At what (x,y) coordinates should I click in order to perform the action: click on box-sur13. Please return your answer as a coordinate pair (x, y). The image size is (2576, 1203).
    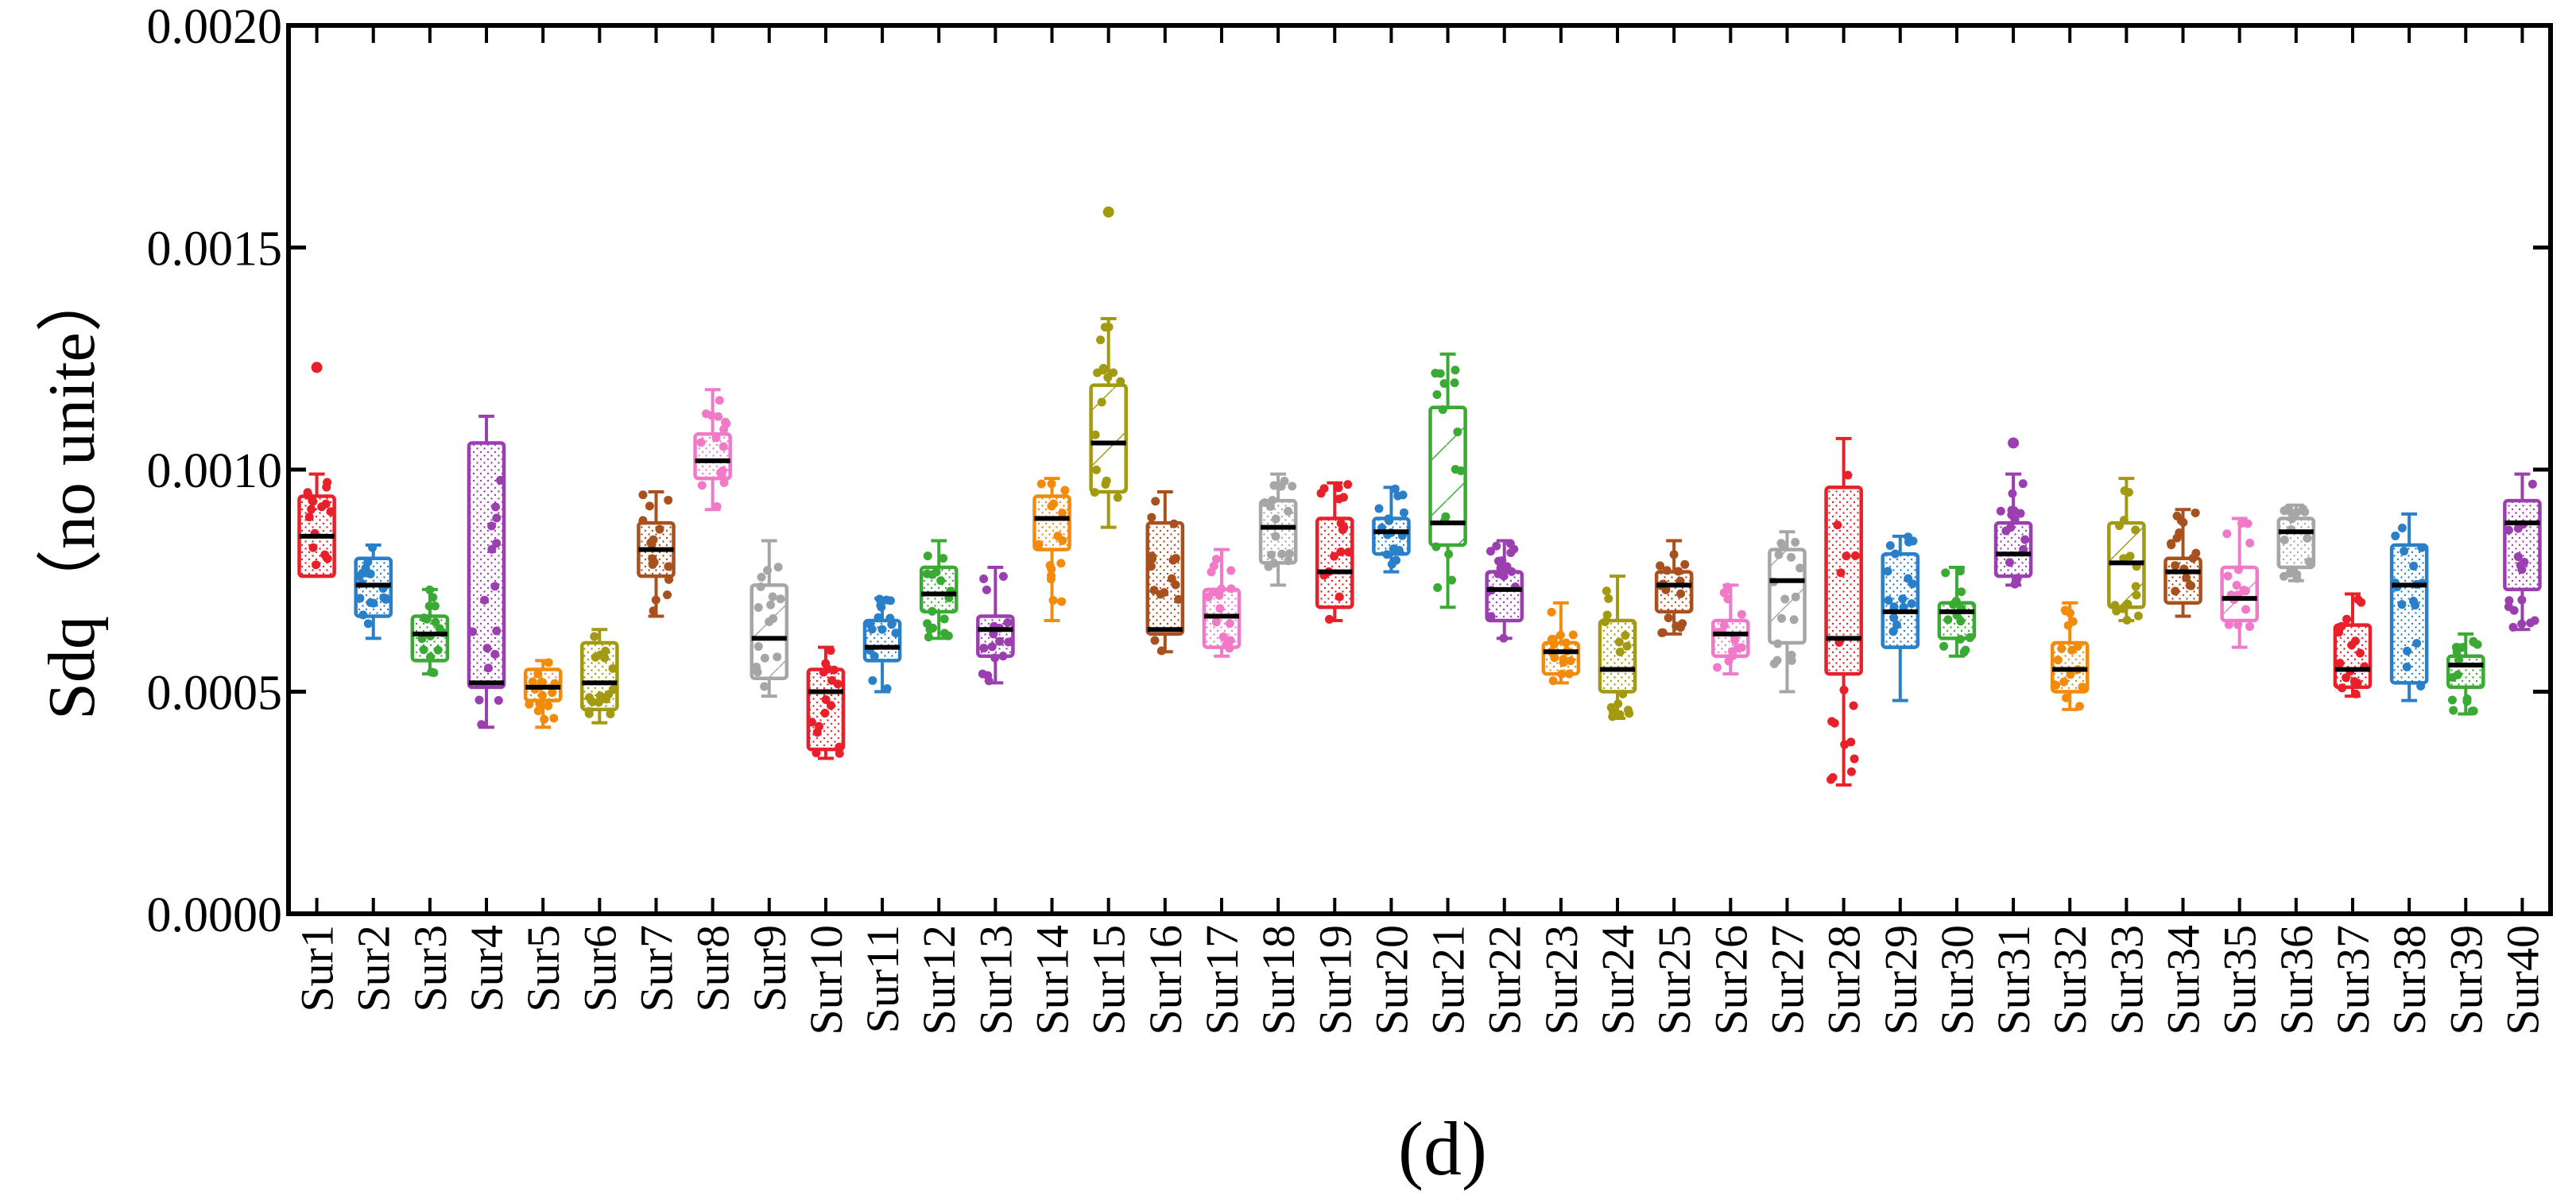
    Looking at the image, I should click on (995, 625).